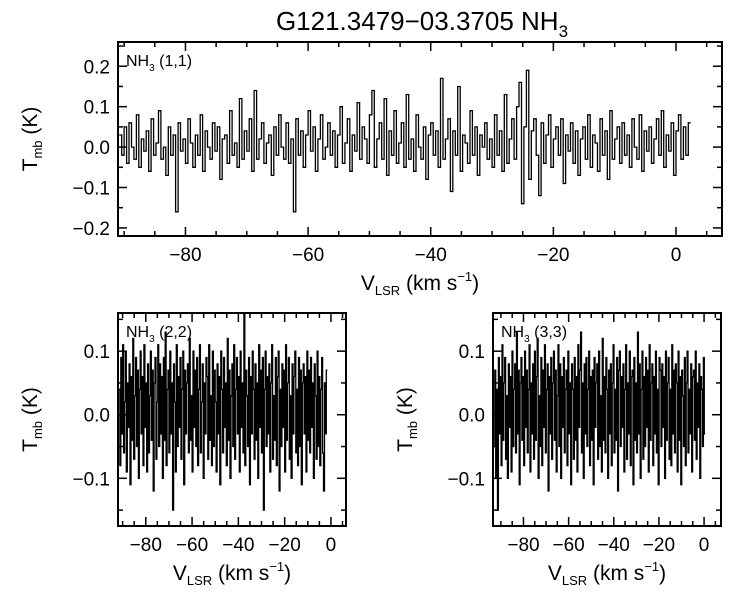  I want to click on figure-title-sub: 3, so click(563, 31).